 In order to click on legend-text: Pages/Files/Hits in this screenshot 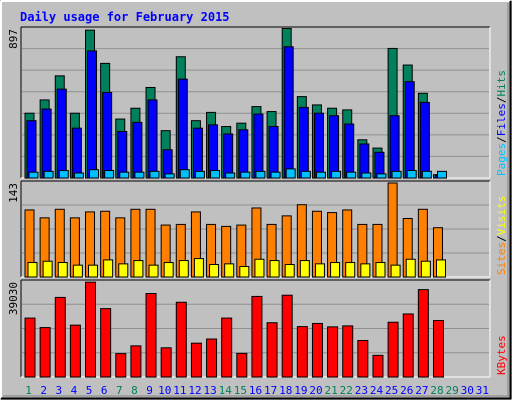, I will do `click(501, 123)`.